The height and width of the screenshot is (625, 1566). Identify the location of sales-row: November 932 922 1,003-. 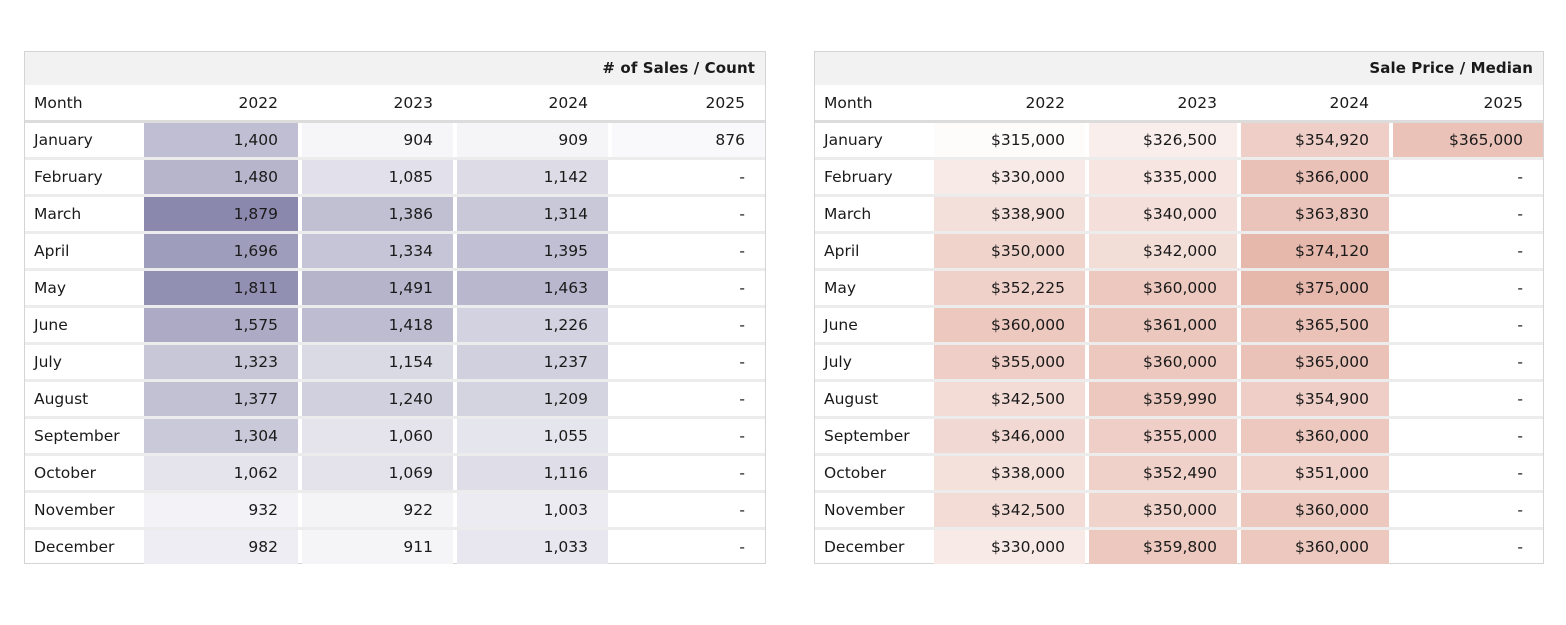
(395, 510).